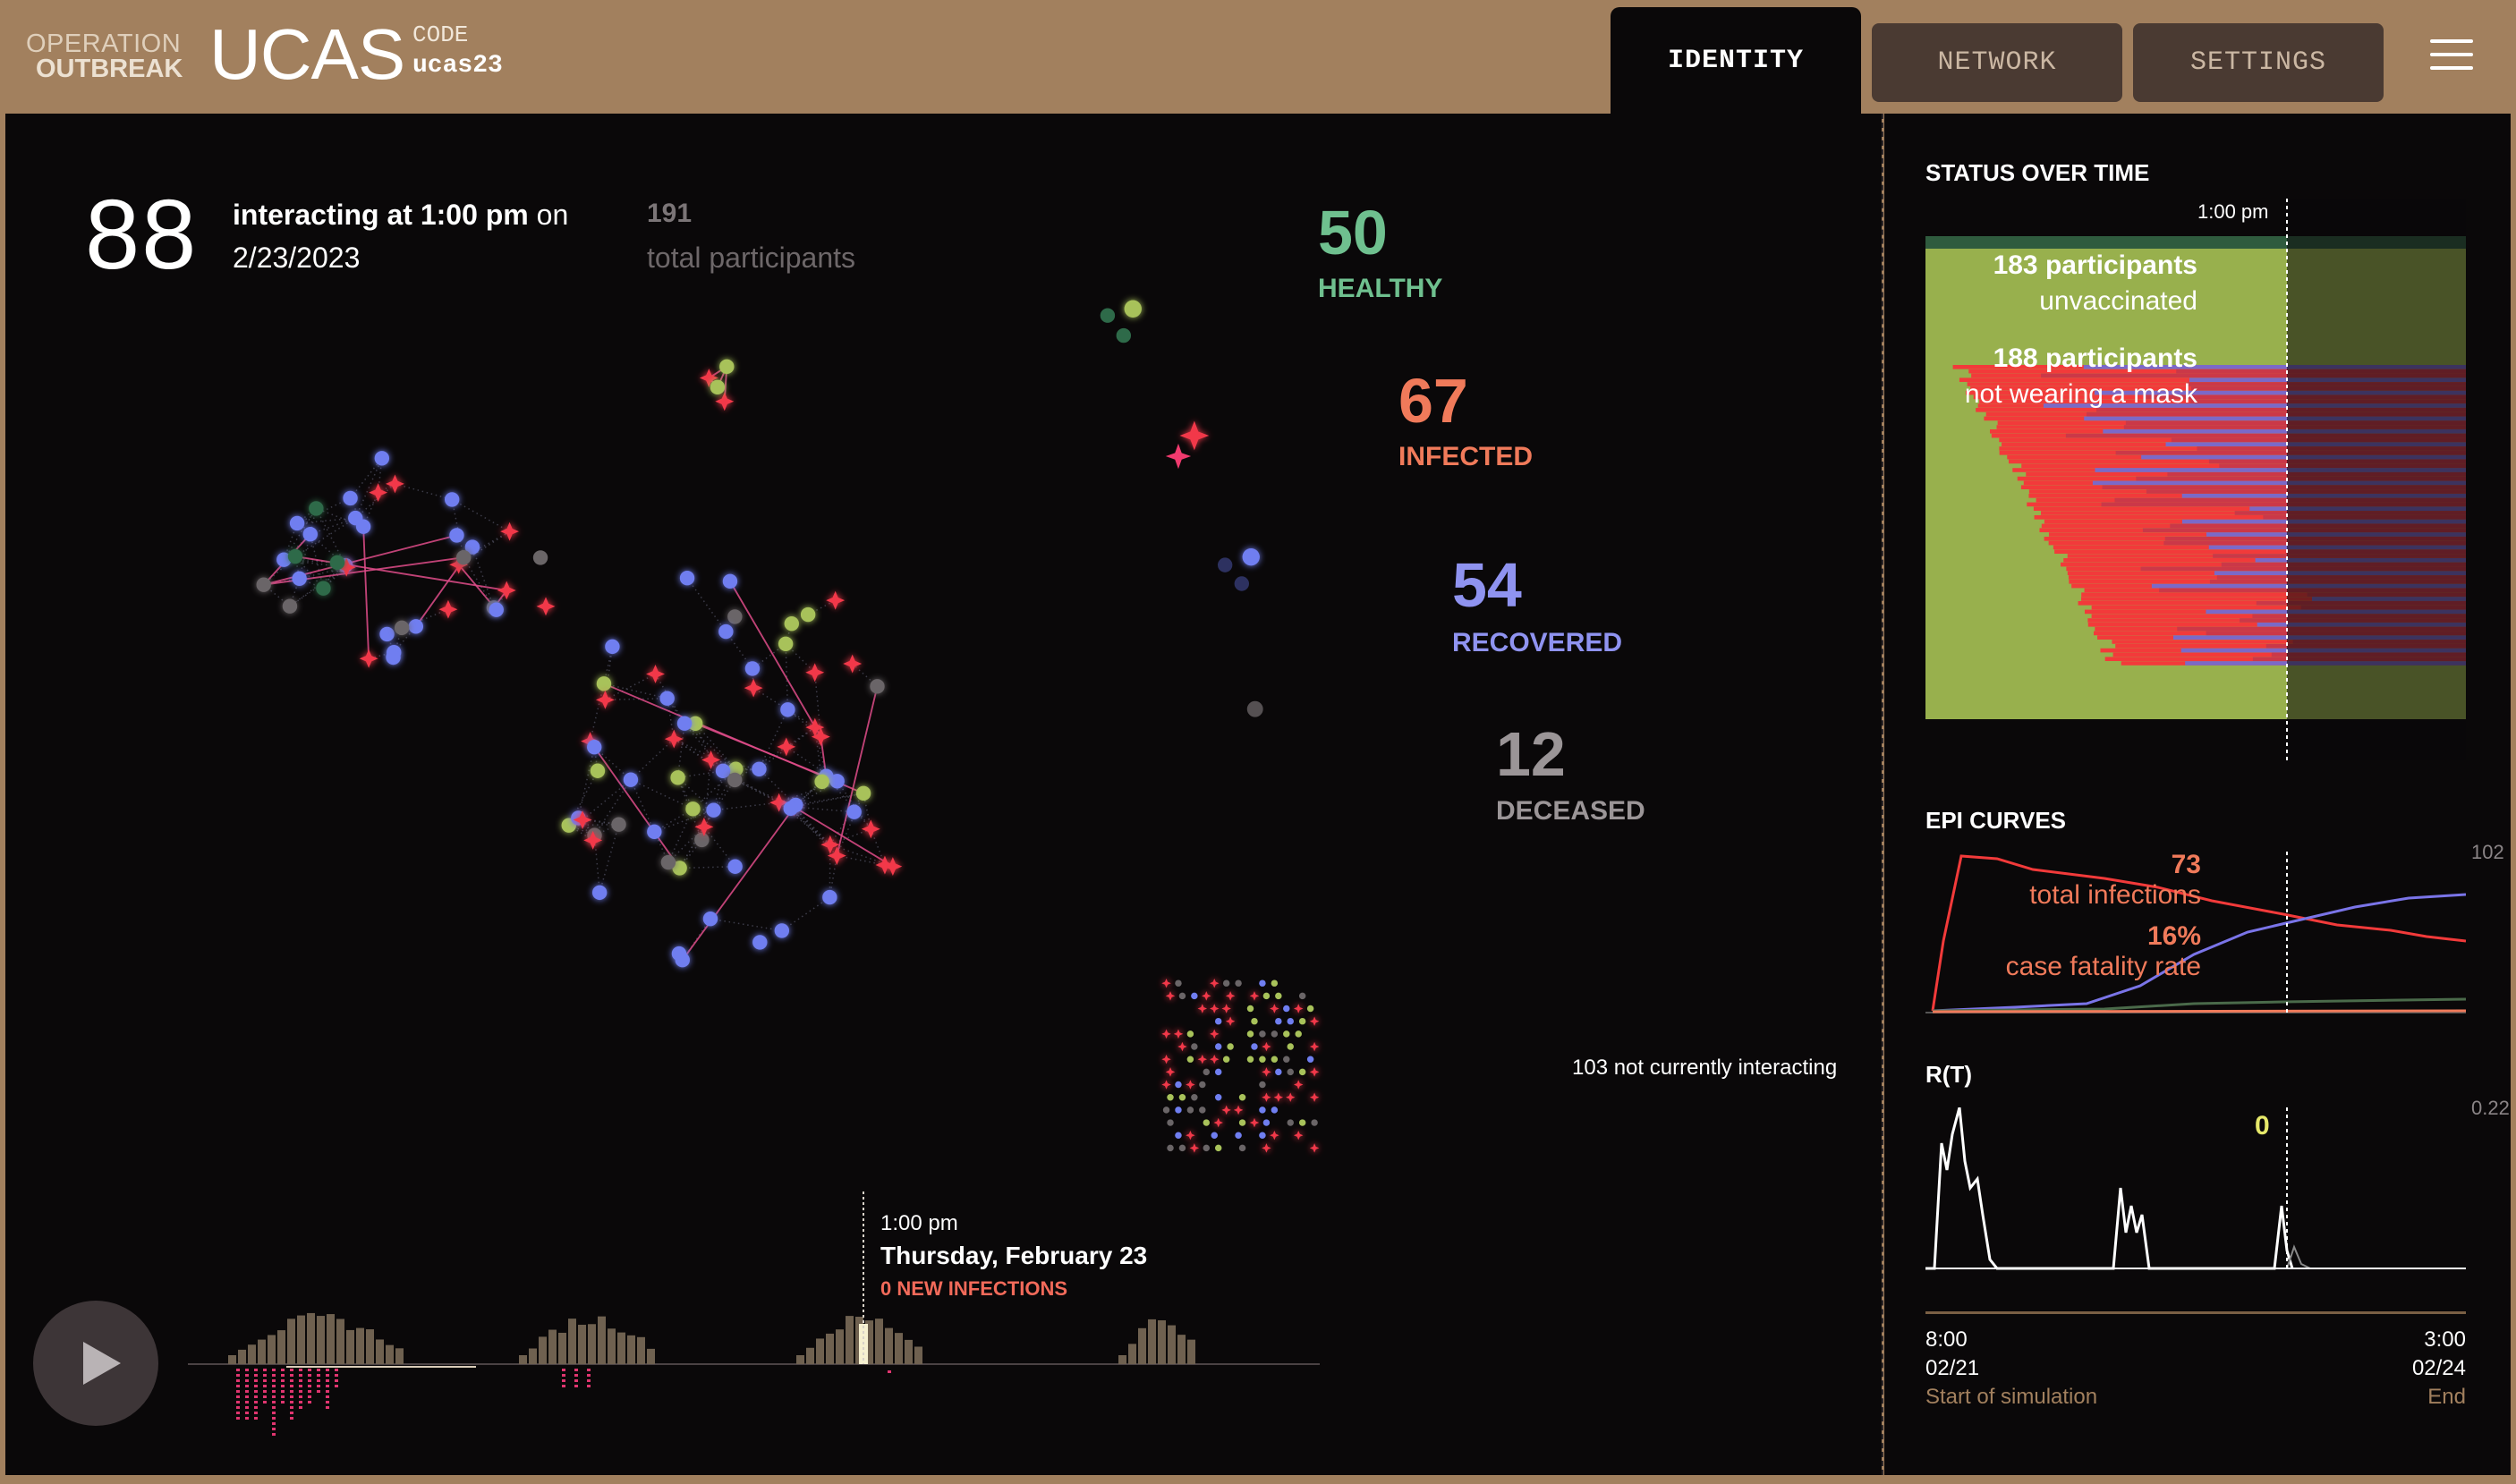  Describe the element at coordinates (2490, 1108) in the screenshot. I see `rt-max-label: 0.22` at that location.